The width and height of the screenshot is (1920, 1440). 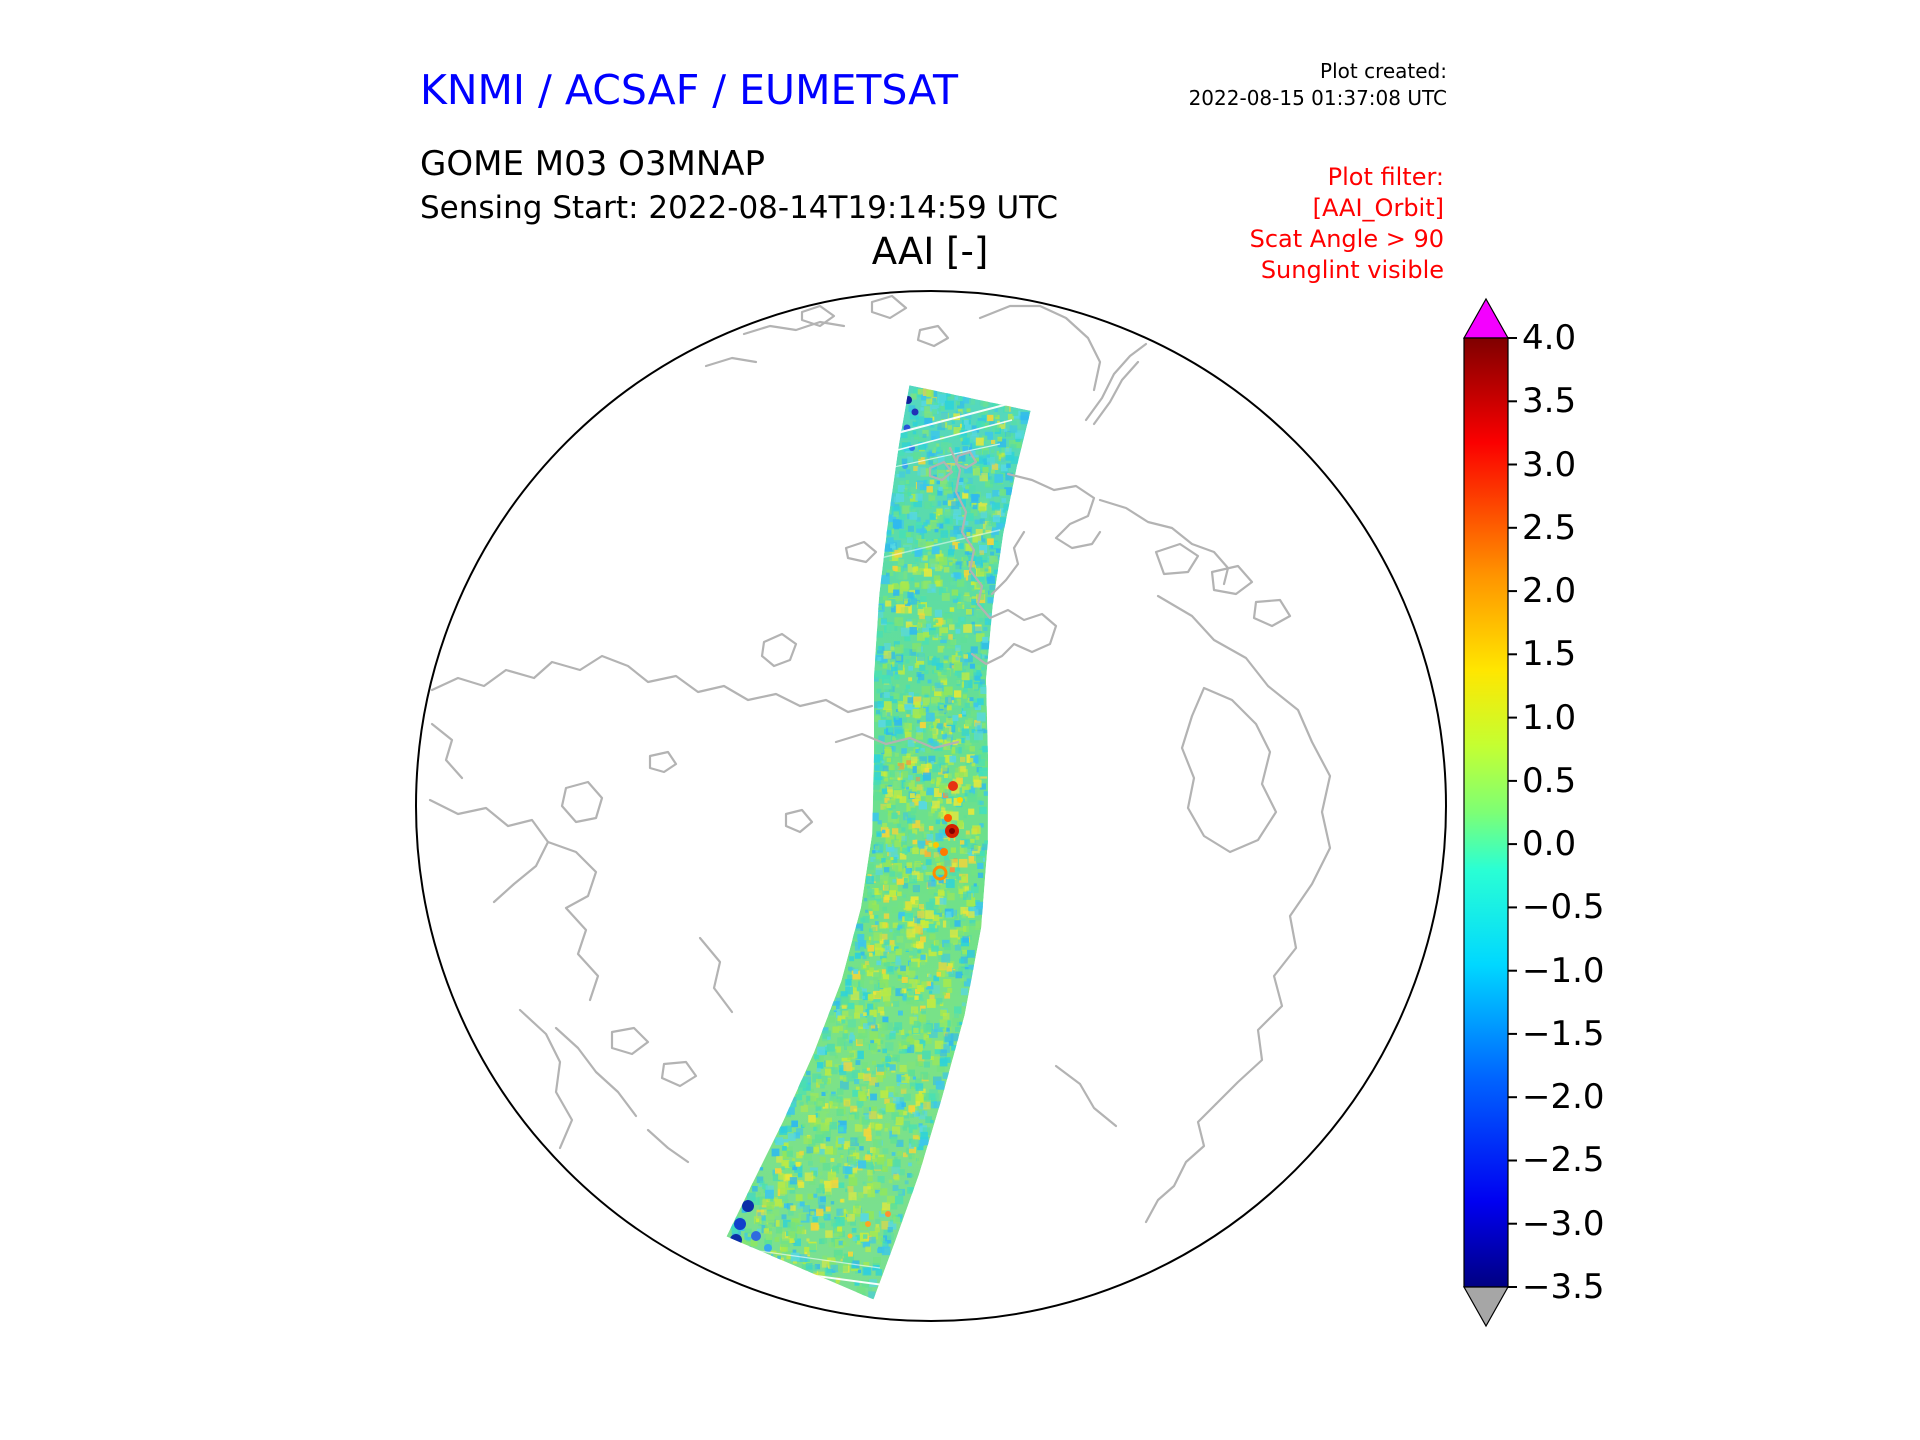 I want to click on swath-base, so click(x=878, y=842).